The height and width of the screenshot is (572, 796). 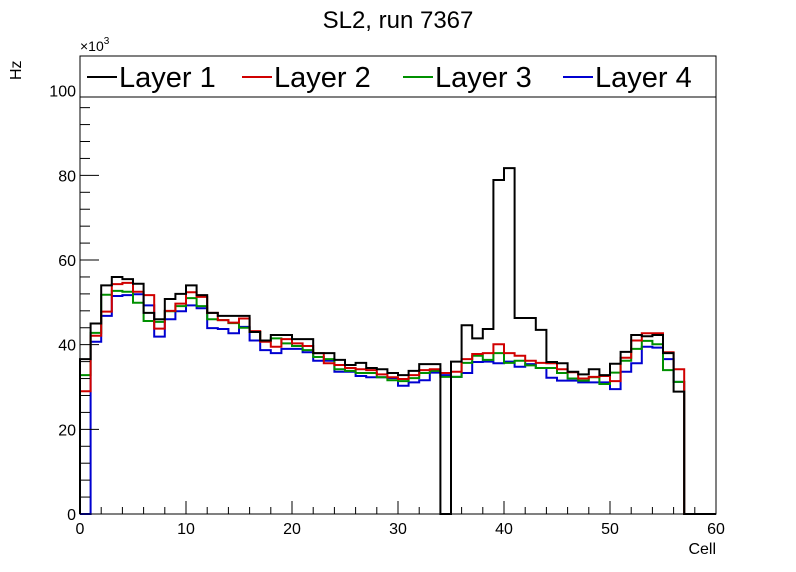 What do you see at coordinates (71, 515) in the screenshot?
I see `y-tick-label: 0` at bounding box center [71, 515].